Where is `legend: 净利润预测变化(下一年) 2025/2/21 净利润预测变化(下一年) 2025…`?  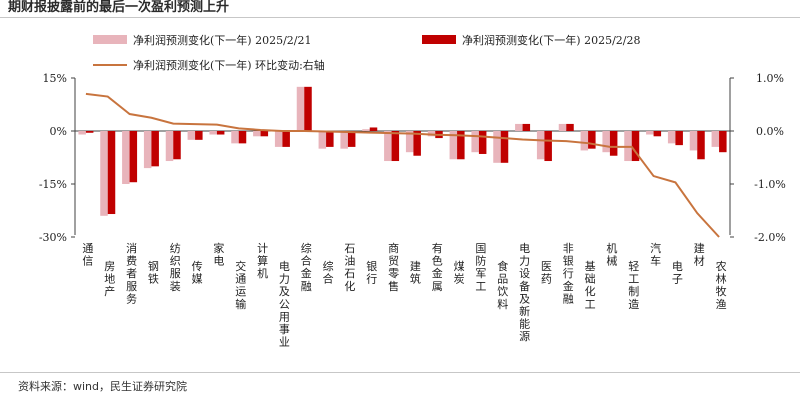 legend: 净利润预测变化(下一年) 2025/2/21 净利润预测变化(下一年) 2025… is located at coordinates (366, 52).